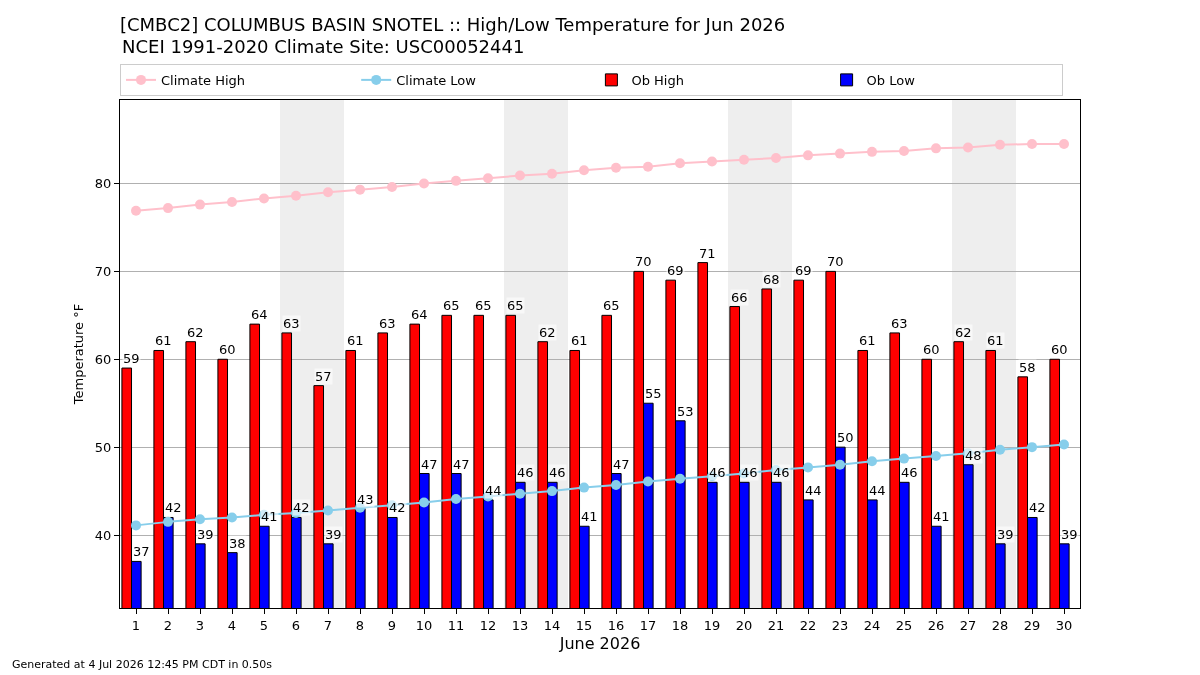 This screenshot has height=675, width=1200. What do you see at coordinates (264, 625) in the screenshot?
I see `x-tick-label: 5` at bounding box center [264, 625].